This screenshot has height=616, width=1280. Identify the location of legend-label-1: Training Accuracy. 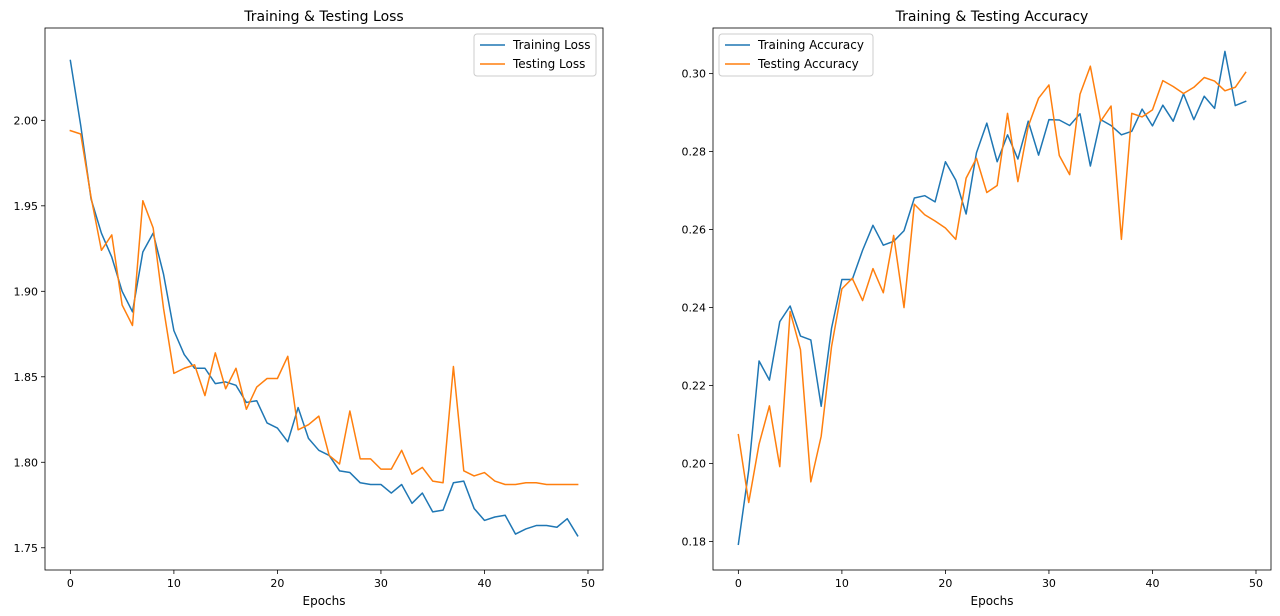
(810, 45).